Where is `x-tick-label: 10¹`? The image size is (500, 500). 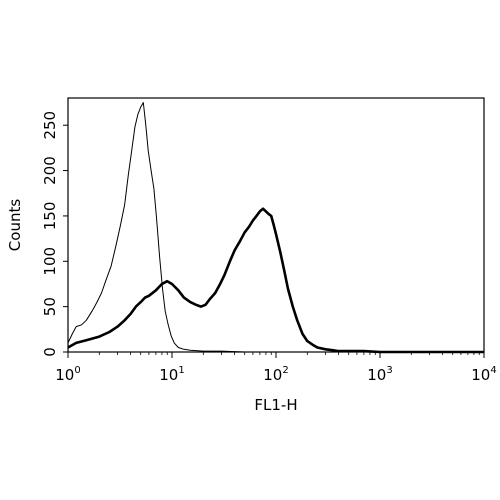 x-tick-label: 10¹ is located at coordinates (171, 374).